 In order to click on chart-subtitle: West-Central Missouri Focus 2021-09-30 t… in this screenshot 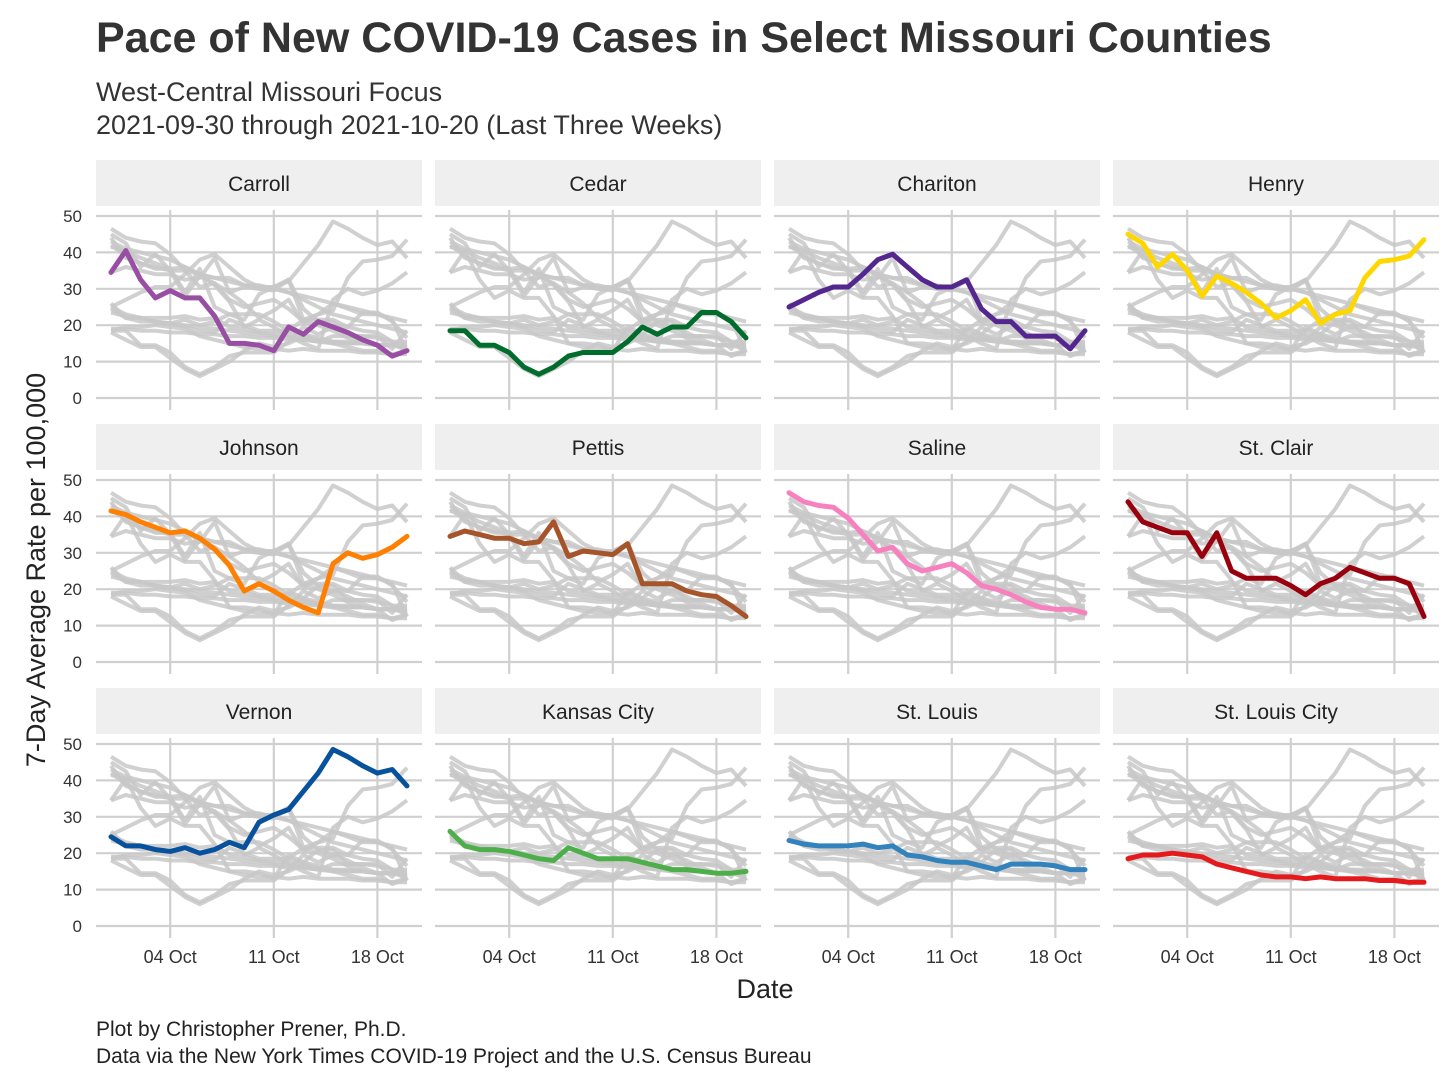, I will do `click(409, 109)`.